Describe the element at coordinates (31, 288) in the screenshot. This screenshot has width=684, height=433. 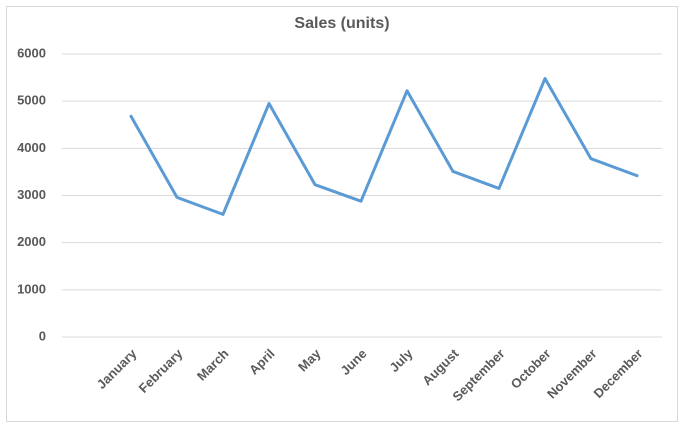
I see `y-tick-label: 1000` at that location.